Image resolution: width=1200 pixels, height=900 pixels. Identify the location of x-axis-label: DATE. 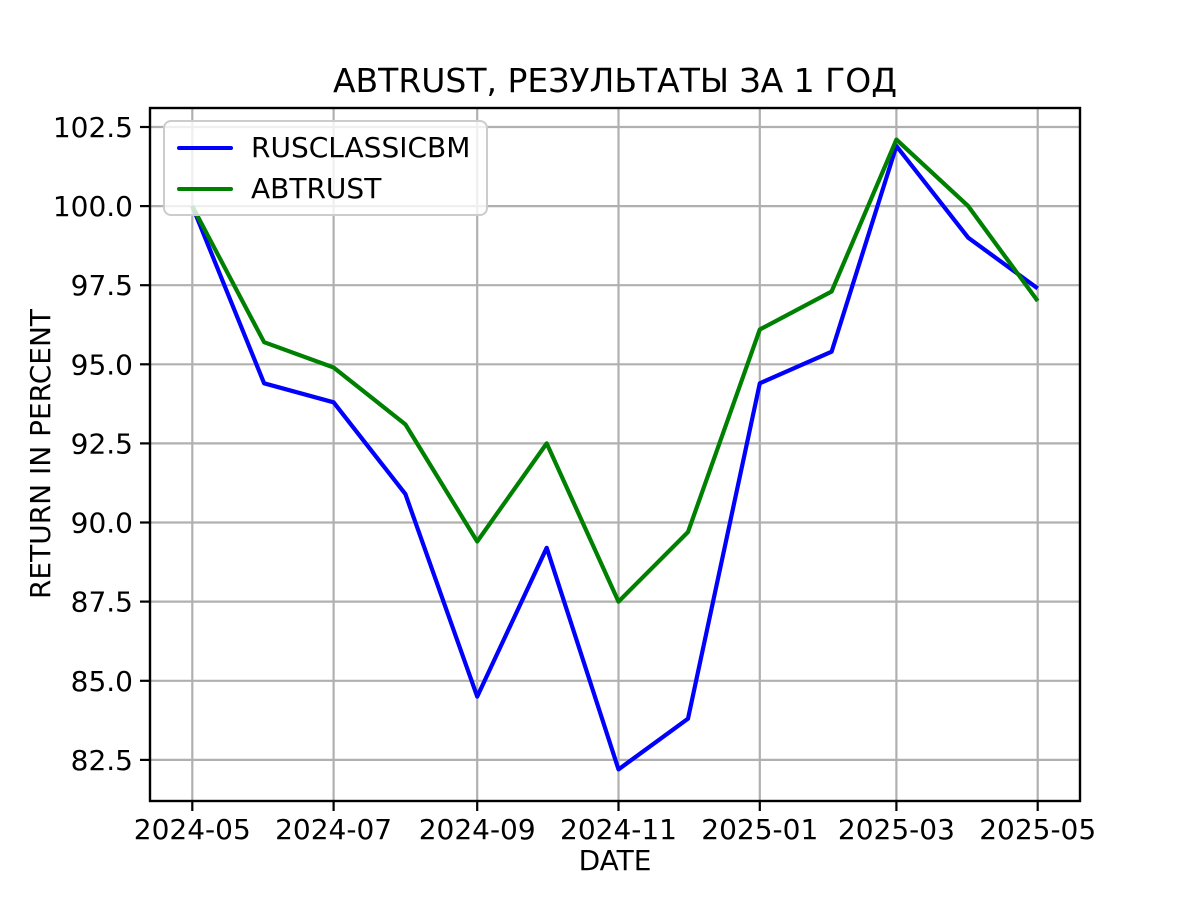
(615, 860).